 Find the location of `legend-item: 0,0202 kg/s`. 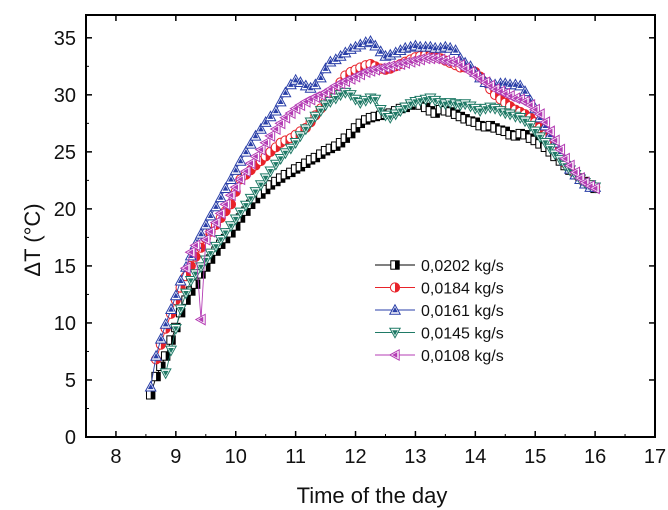

legend-item: 0,0202 kg/s is located at coordinates (439, 266).